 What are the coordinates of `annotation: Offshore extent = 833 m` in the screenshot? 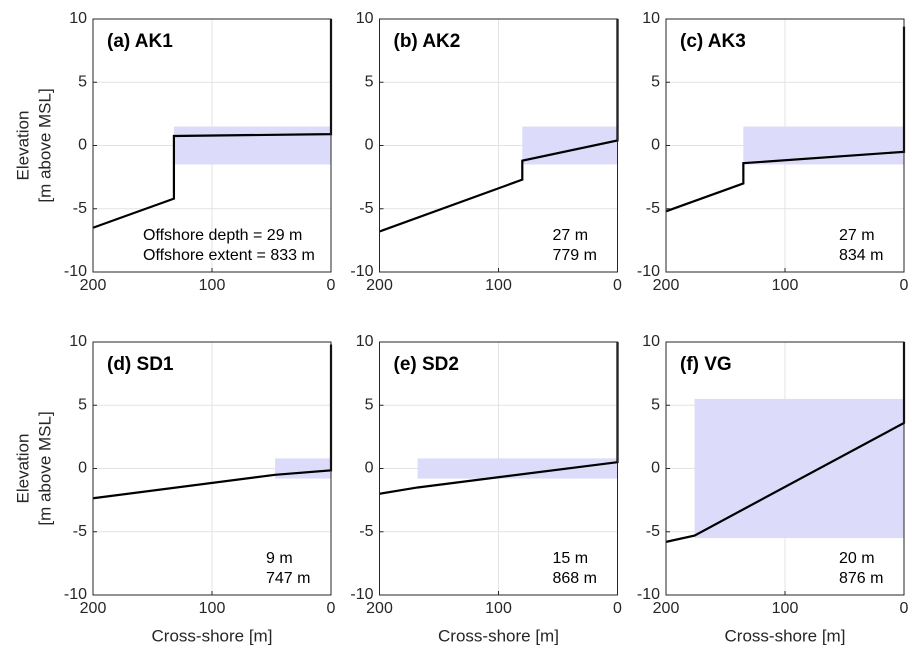 It's located at (229, 255).